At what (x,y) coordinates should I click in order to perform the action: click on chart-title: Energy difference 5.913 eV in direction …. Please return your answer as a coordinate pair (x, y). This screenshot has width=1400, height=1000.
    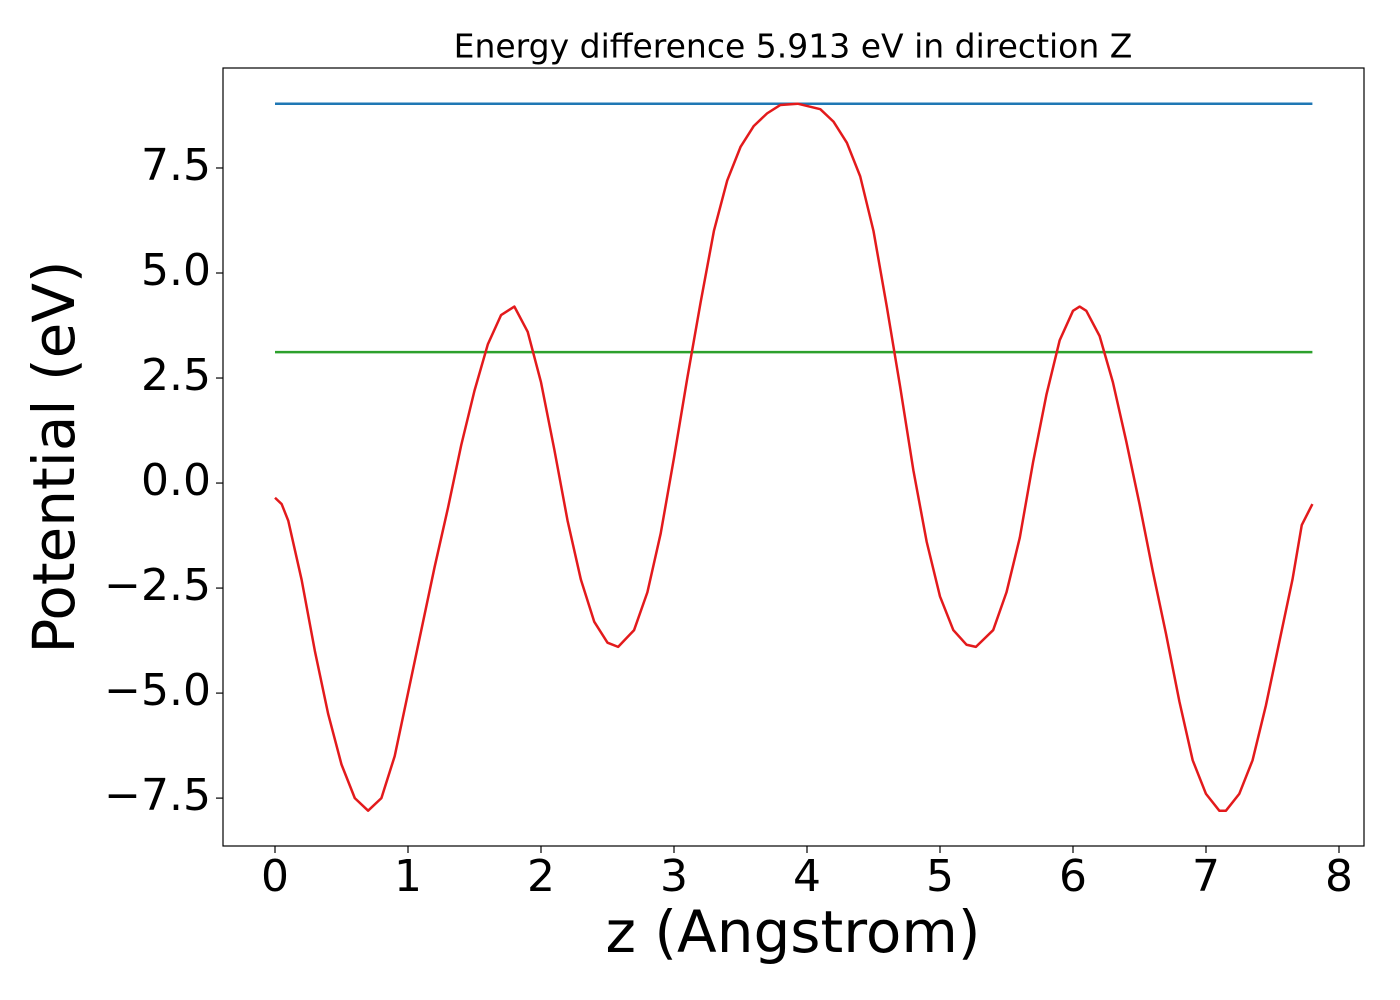
    Looking at the image, I should click on (793, 46).